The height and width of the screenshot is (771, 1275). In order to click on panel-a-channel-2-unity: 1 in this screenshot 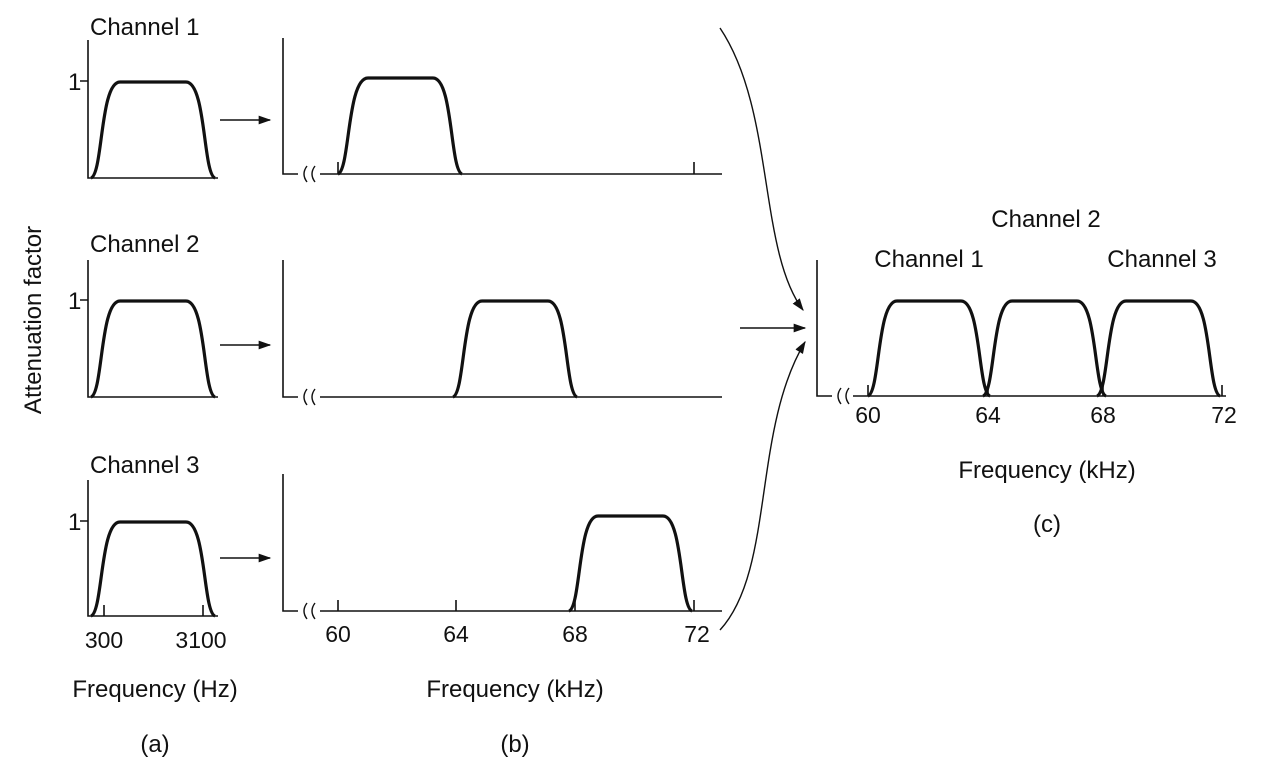, I will do `click(74, 301)`.